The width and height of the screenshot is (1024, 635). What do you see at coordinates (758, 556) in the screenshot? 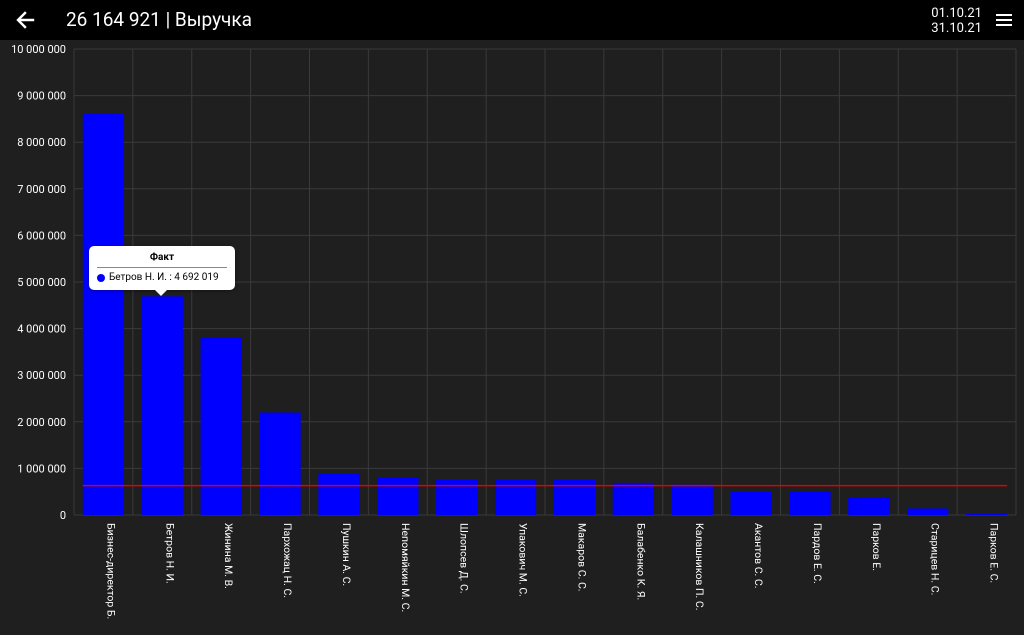
I see `x-tick-label: Акантов С. С.` at bounding box center [758, 556].